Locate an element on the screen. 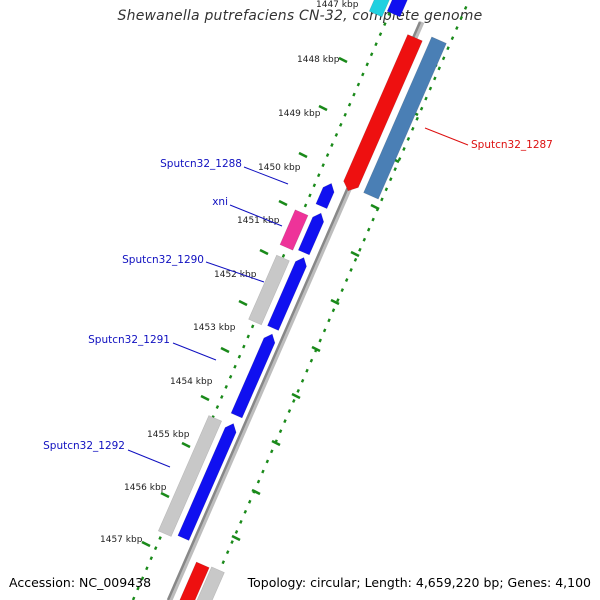 Image resolution: width=600 pixels, height=600 pixels. gene-sputcn32-1287-red is located at coordinates (383, 113).